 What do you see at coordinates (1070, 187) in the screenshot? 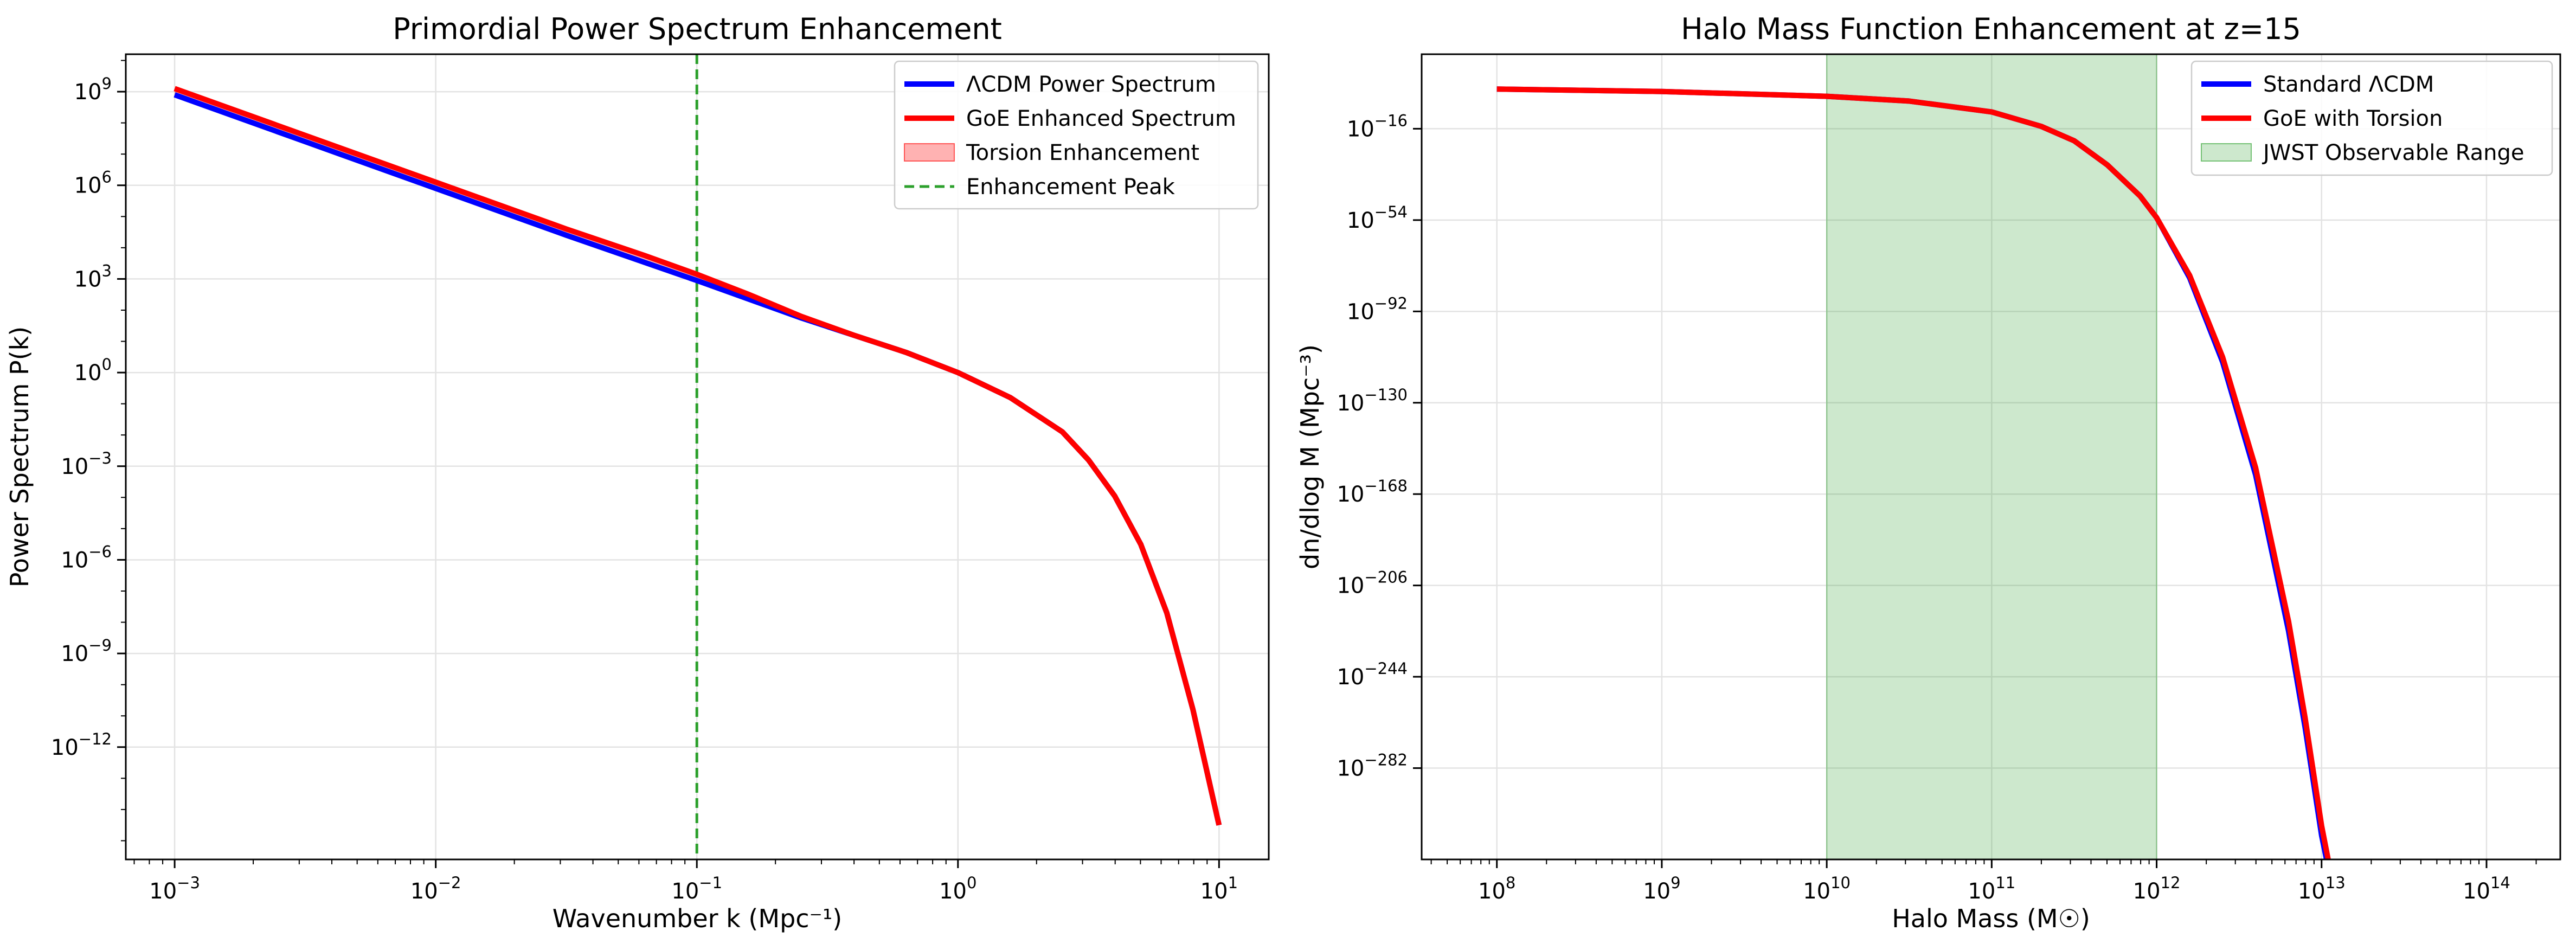
I see `legend-label: Enhancement Peak` at bounding box center [1070, 187].